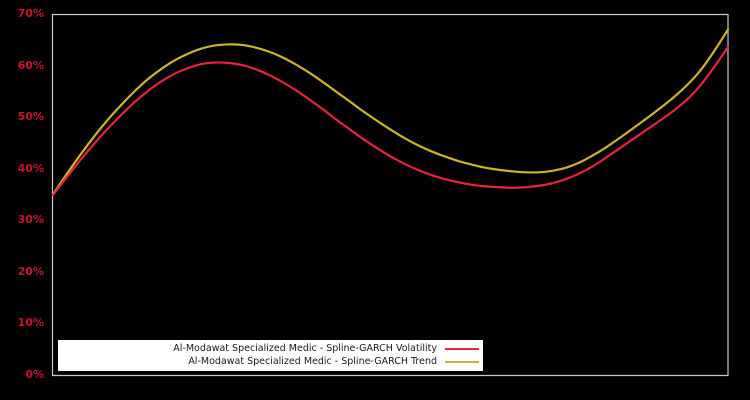  What do you see at coordinates (30, 271) in the screenshot?
I see `y-axis-tick-label: 20%` at bounding box center [30, 271].